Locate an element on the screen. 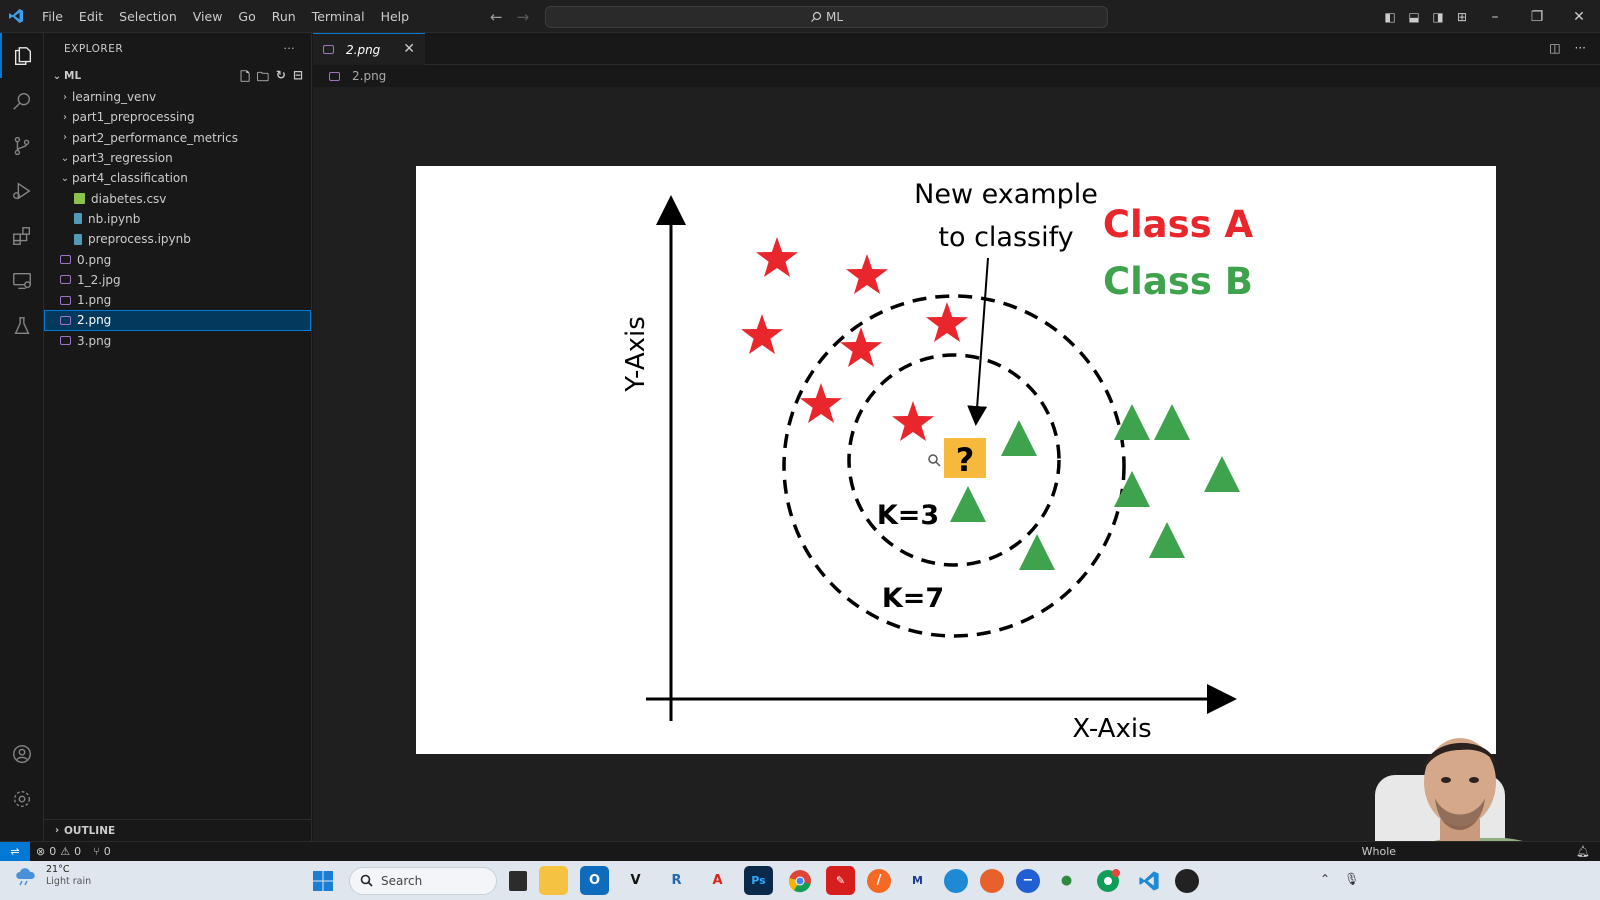 The width and height of the screenshot is (1600, 900). workspace-root-folder: ⌄ ML 🗋 🗀 ↻ ⊟ is located at coordinates (177, 76).